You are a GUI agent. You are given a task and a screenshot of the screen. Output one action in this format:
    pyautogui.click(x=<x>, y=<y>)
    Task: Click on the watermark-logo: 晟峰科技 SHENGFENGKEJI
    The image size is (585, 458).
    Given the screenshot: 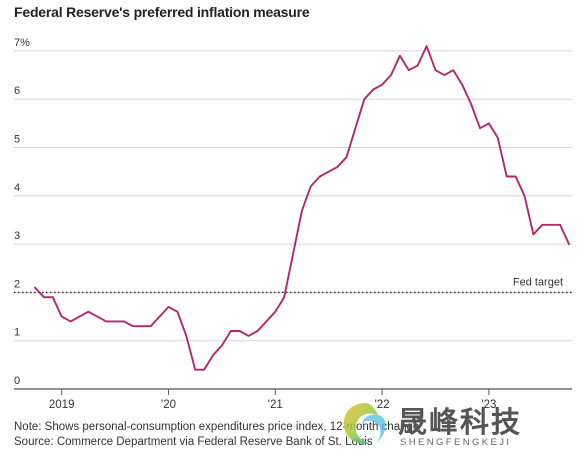 What is the action you would take?
    pyautogui.click(x=436, y=425)
    